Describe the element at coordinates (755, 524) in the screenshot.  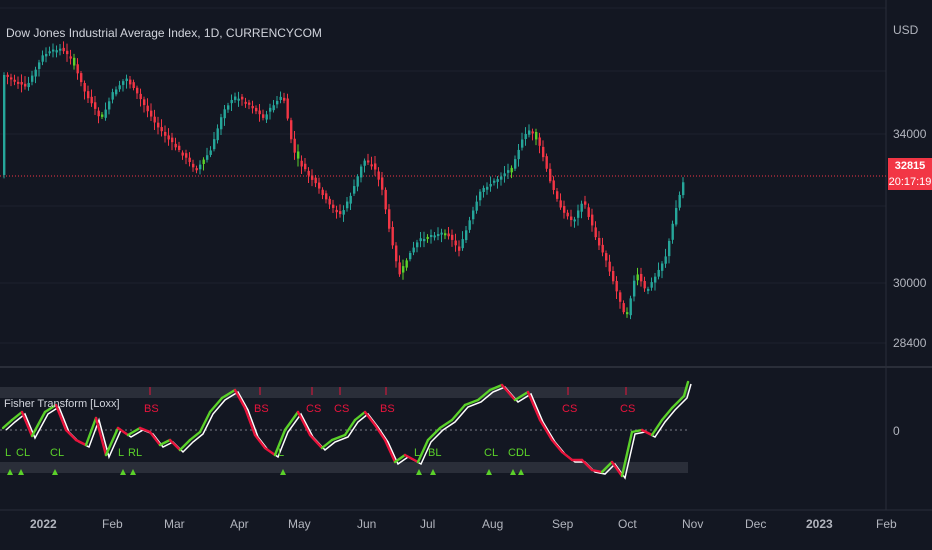
I see `time-label: Dec` at that location.